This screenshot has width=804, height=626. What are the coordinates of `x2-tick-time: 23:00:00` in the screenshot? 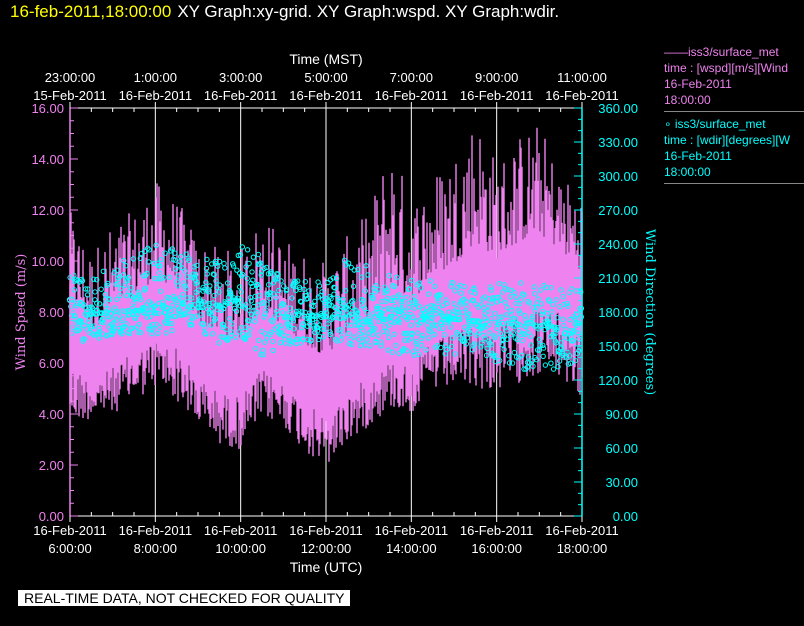 It's located at (70, 77).